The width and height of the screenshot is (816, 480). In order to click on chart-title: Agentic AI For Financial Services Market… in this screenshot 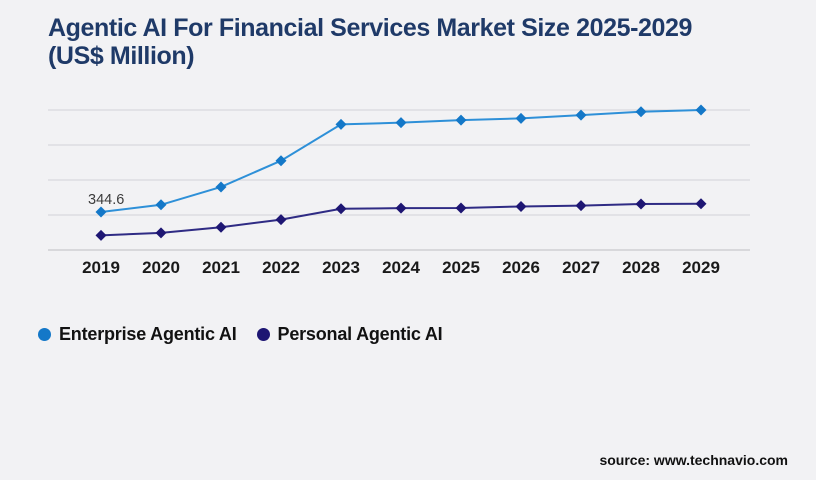, I will do `click(408, 42)`.